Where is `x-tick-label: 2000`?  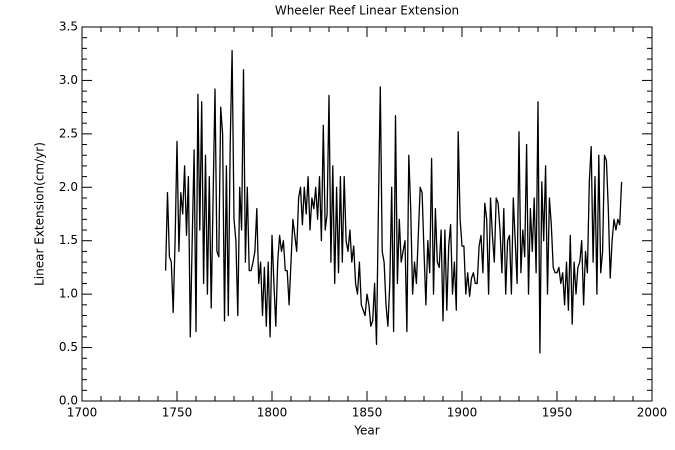
x-tick-label: 2000 is located at coordinates (652, 413).